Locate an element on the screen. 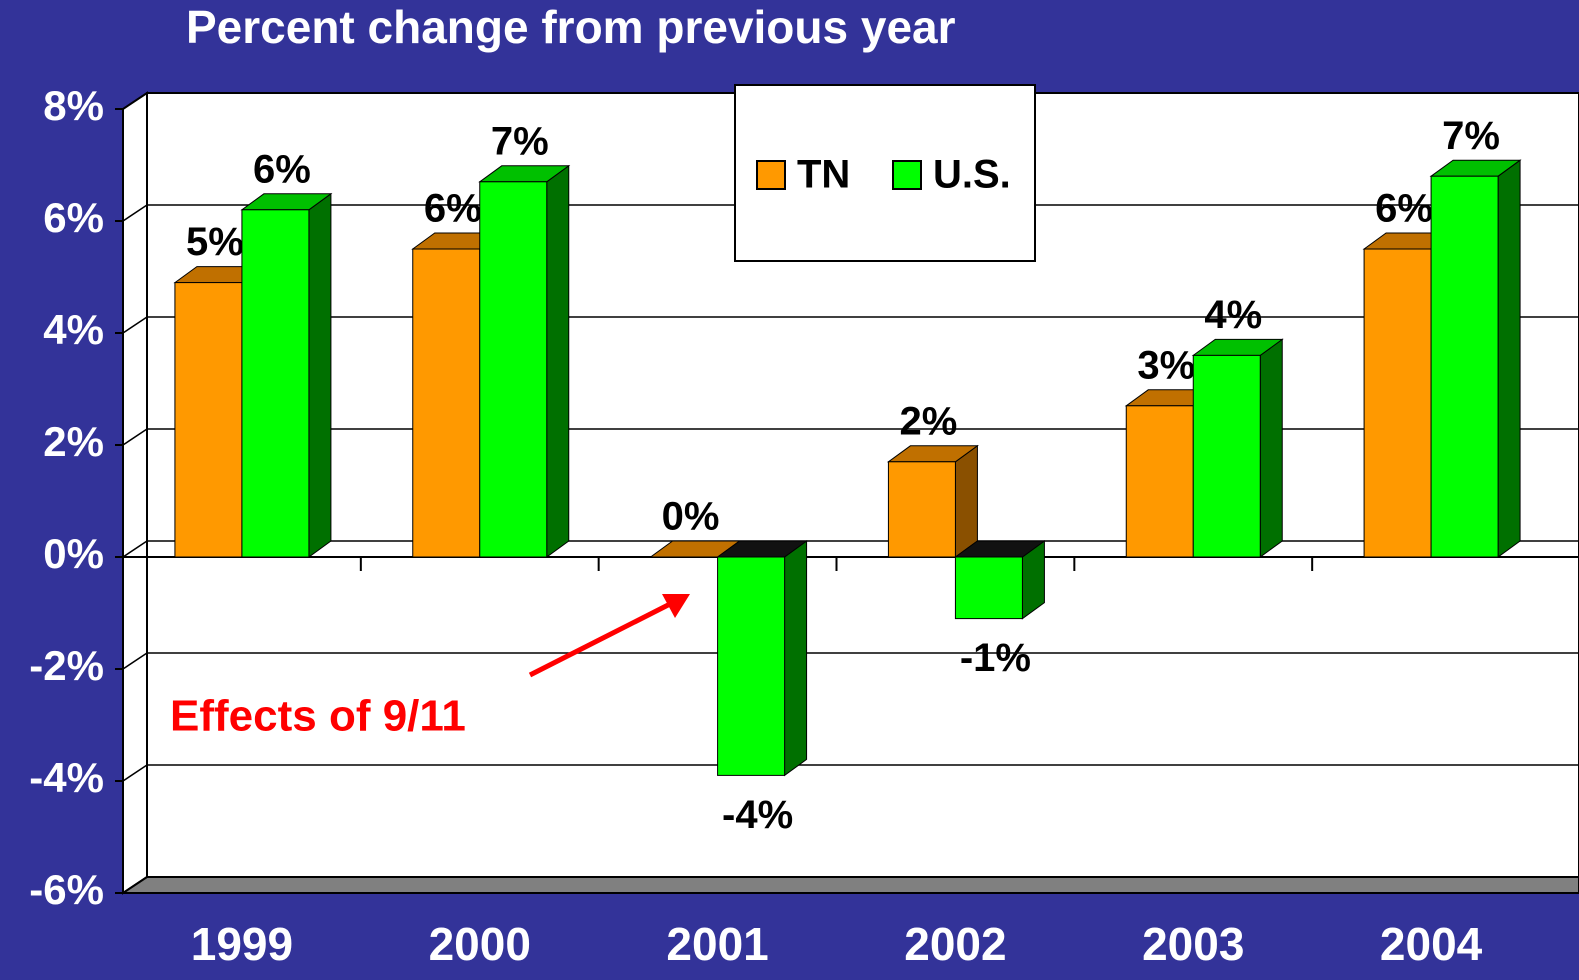 The image size is (1579, 980). floor is located at coordinates (849, 885).